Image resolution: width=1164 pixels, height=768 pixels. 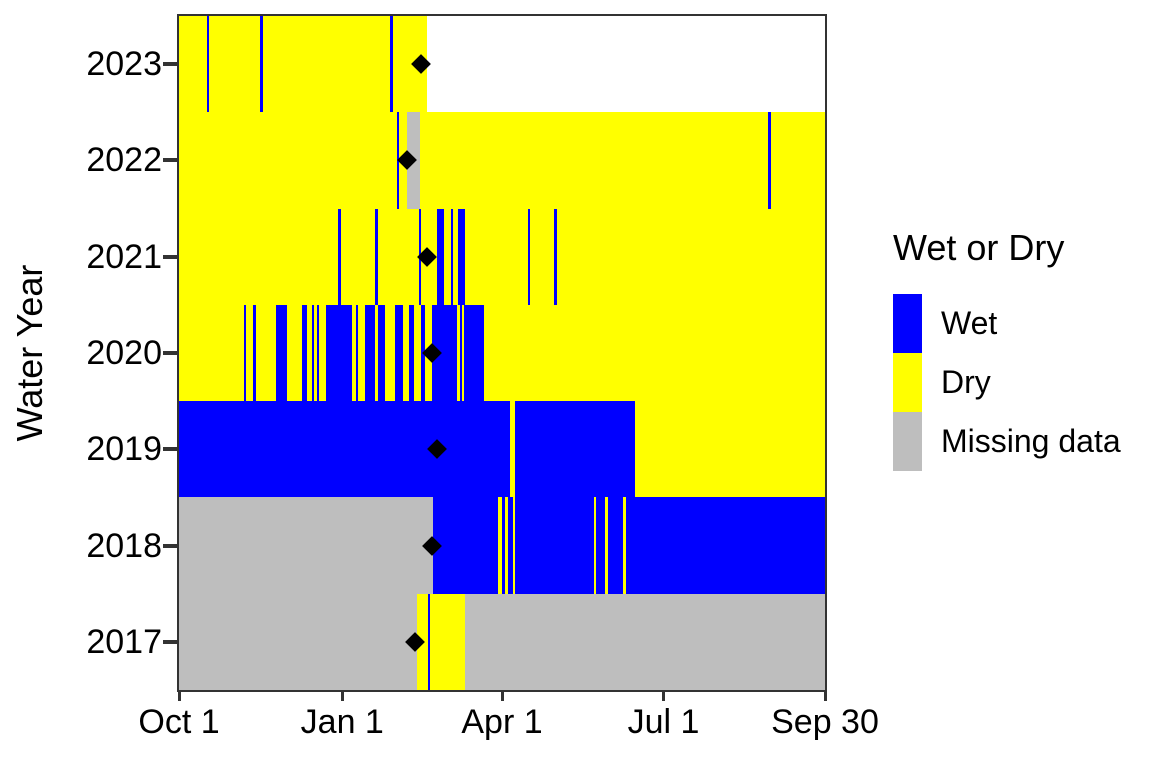 I want to click on legend-label: Missing data, so click(x=1031, y=440).